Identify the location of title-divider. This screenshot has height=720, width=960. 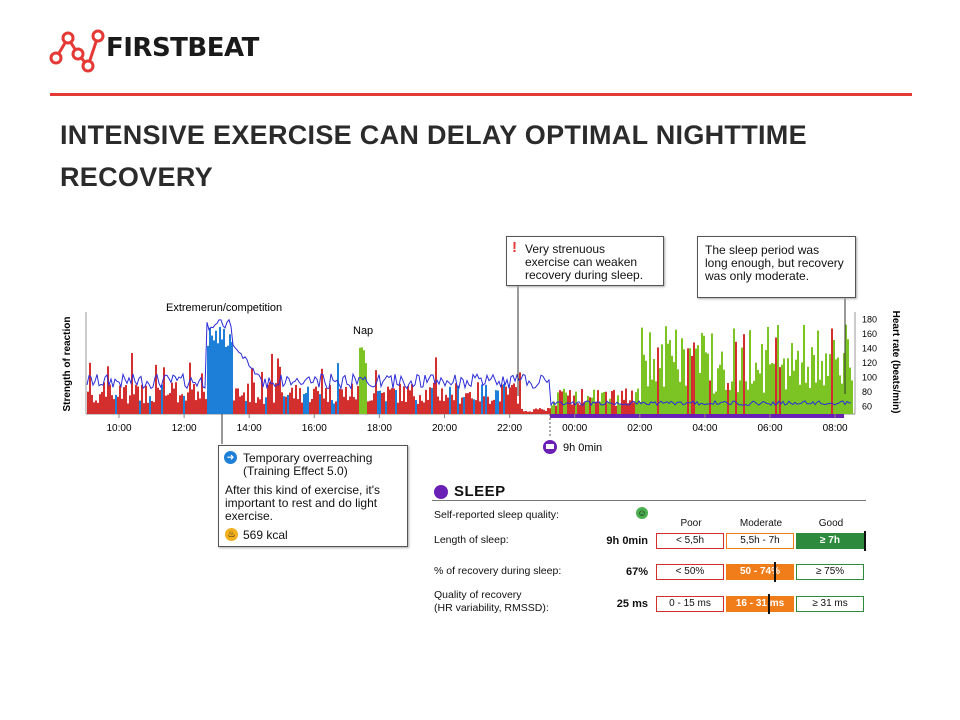
(481, 94).